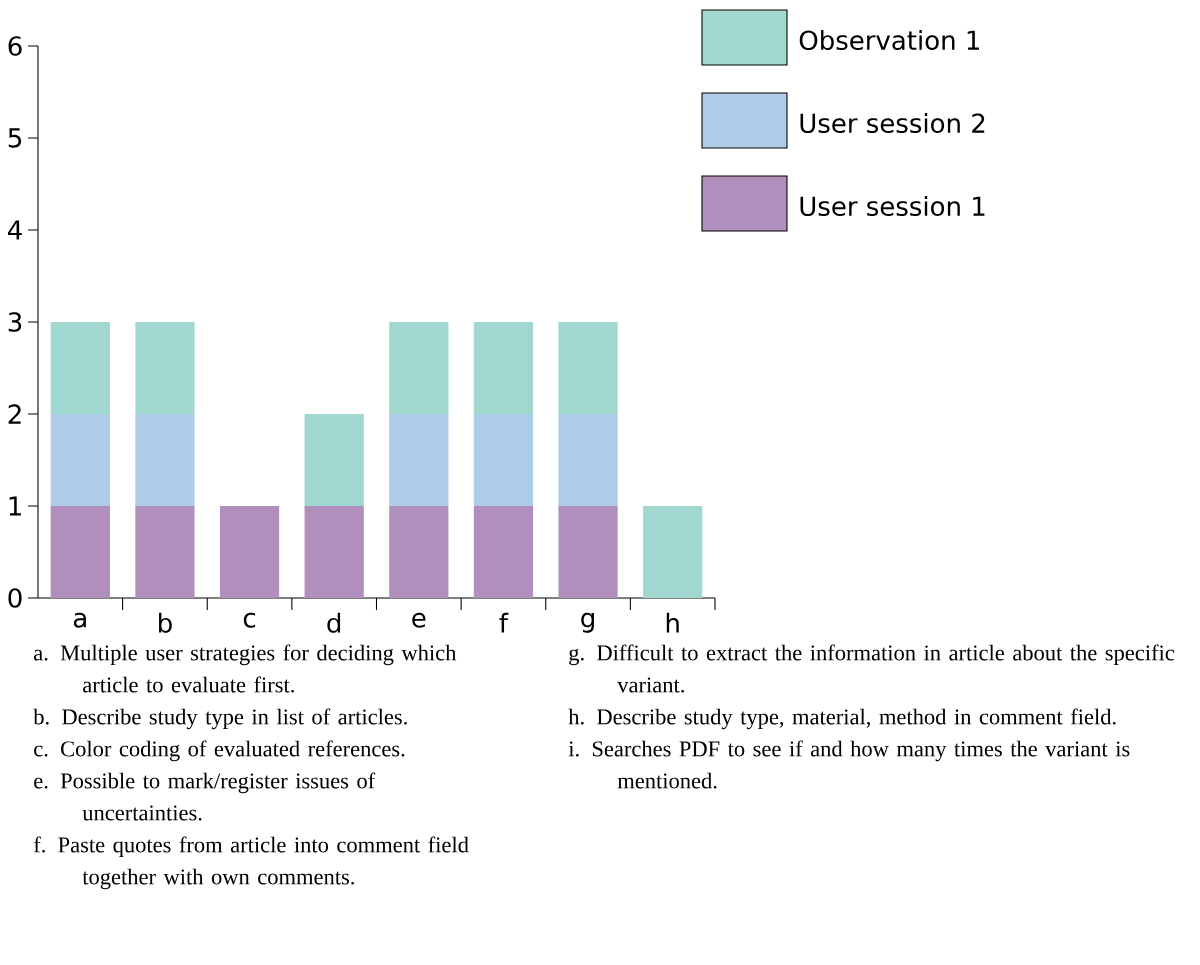  I want to click on text: a. Multiple user strategies for deciding which article to evaluate first., so click(245, 668).